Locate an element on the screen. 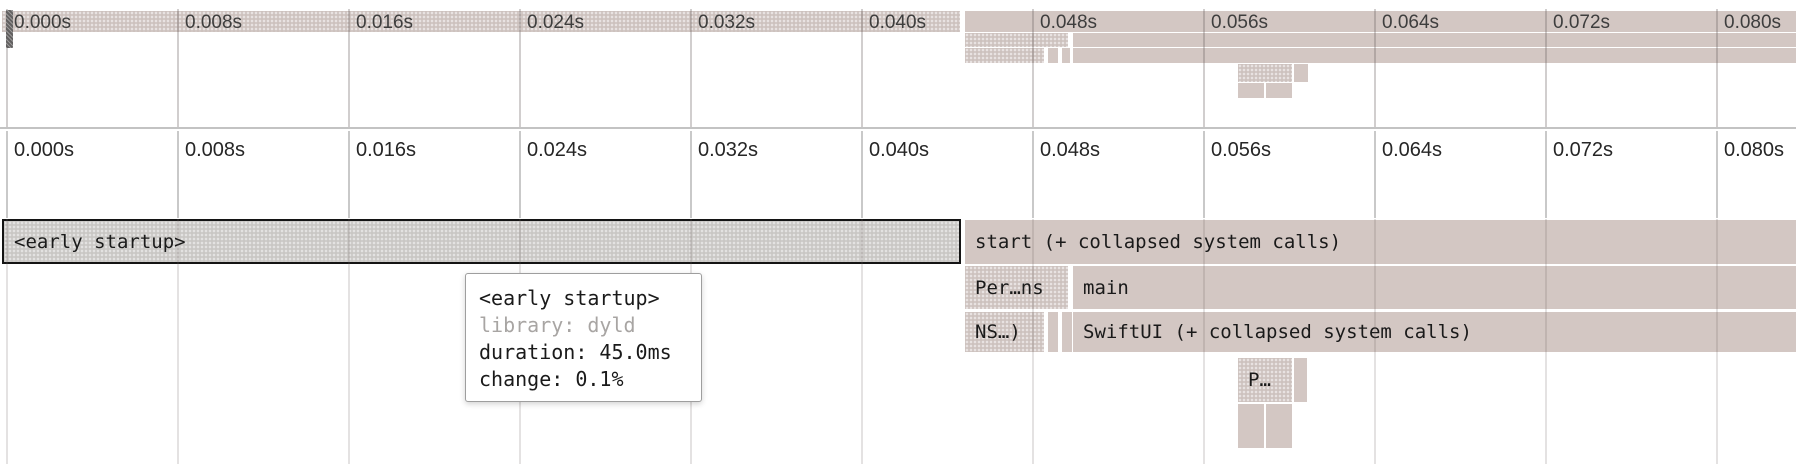 The height and width of the screenshot is (464, 1796). tooltip-library: library: dyld is located at coordinates (557, 325).